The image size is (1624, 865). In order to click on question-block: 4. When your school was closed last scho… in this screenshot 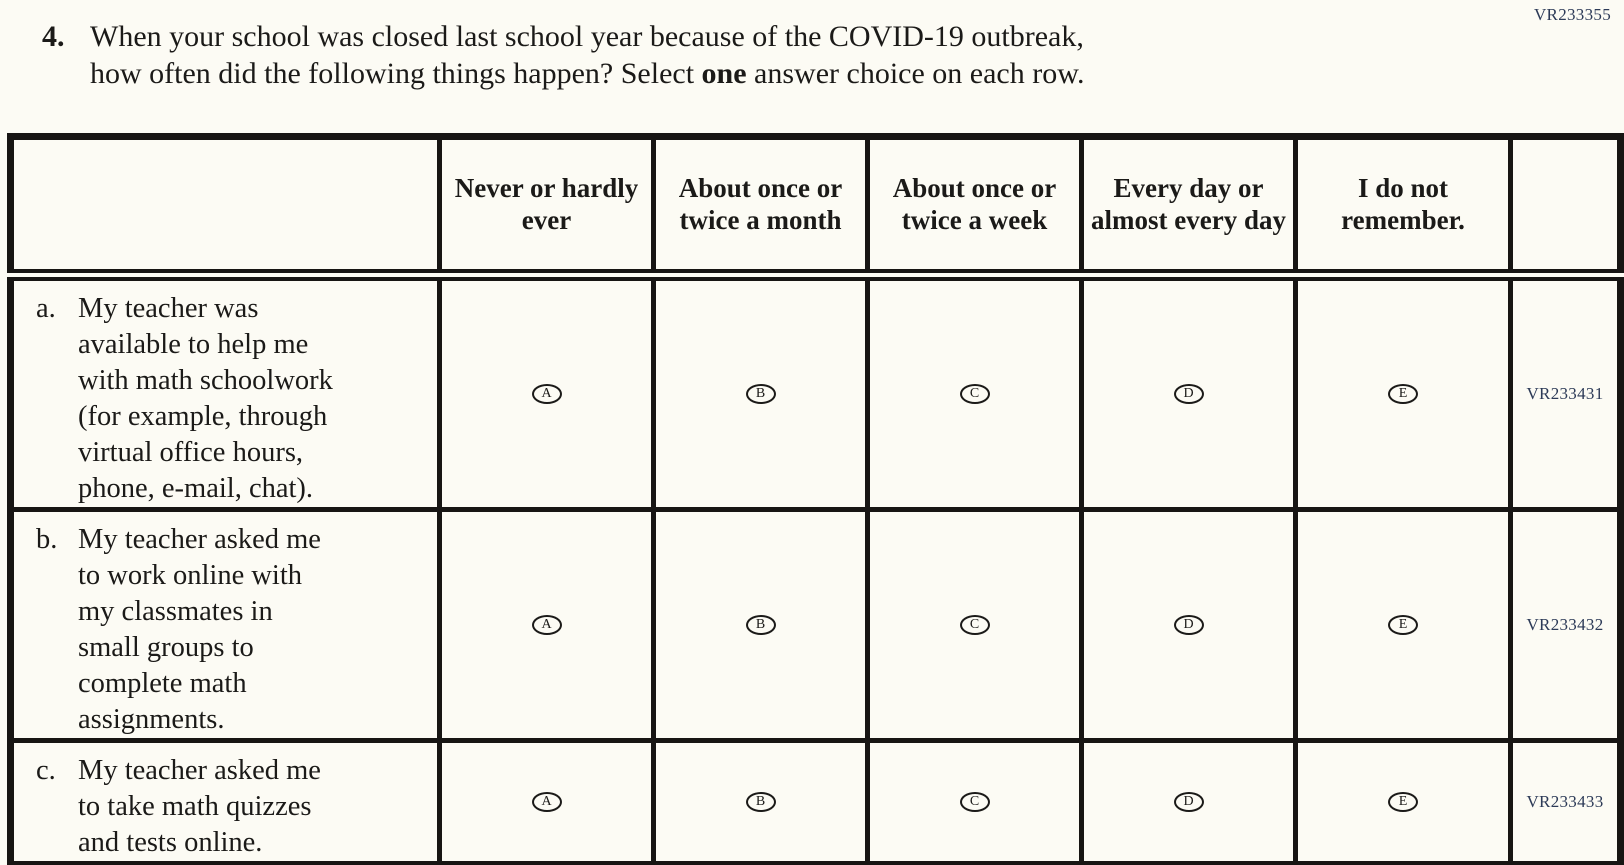, I will do `click(563, 55)`.